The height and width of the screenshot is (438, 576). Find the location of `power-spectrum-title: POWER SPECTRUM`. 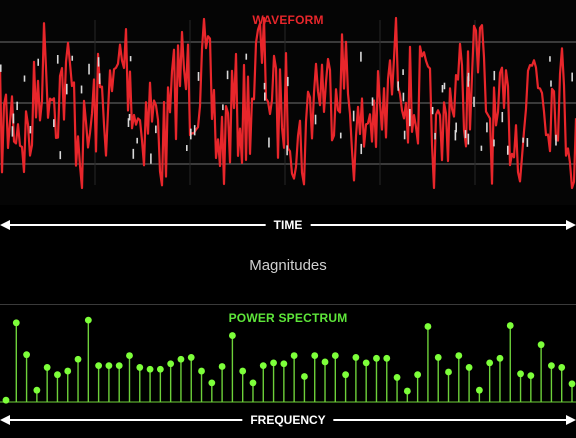

power-spectrum-title: POWER SPECTRUM is located at coordinates (288, 318).